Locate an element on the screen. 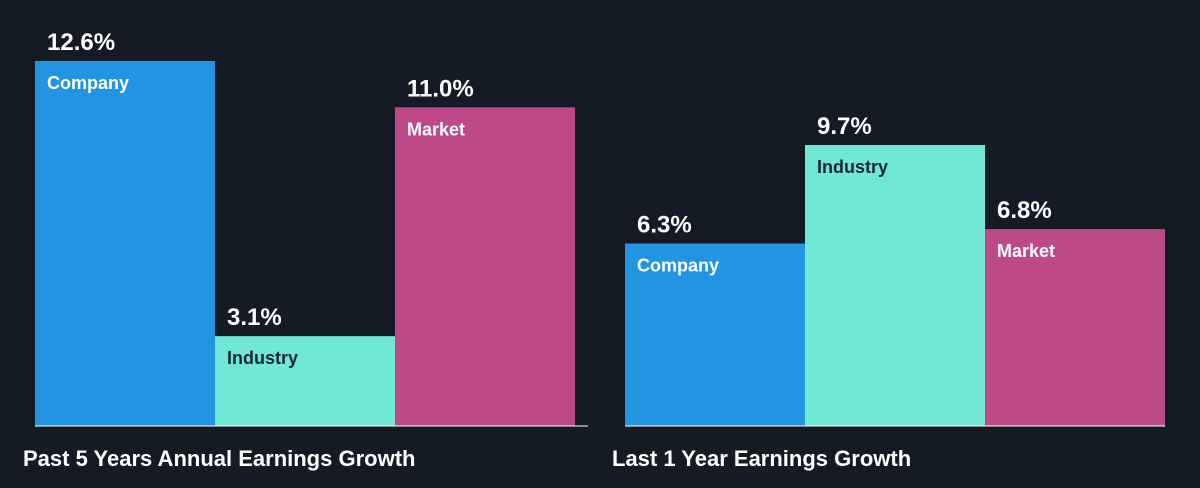 Image resolution: width=1200 pixels, height=488 pixels. value-label-industry: 9.7% is located at coordinates (844, 126).